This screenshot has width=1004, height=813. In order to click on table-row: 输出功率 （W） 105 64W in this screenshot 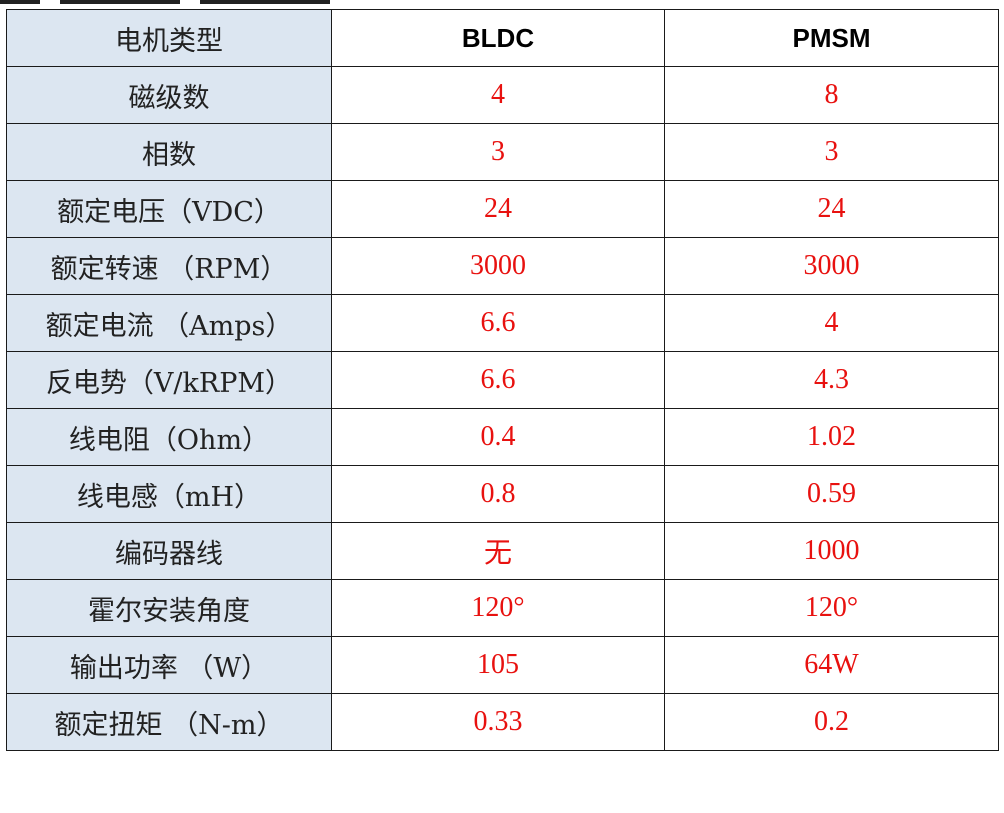, I will do `click(502, 665)`.